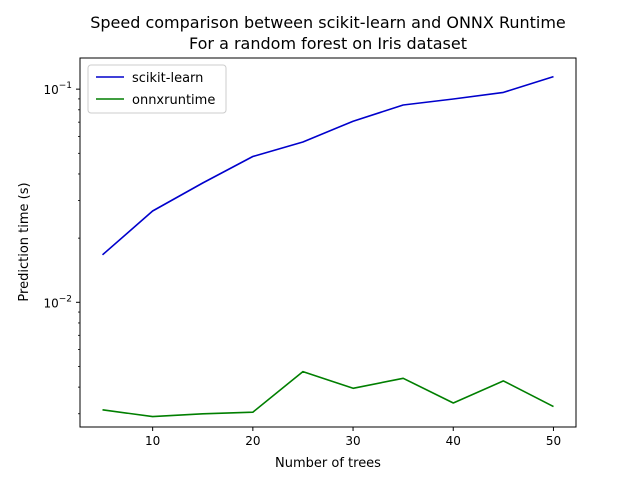 Image resolution: width=640 pixels, height=480 pixels. What do you see at coordinates (328, 43) in the screenshot?
I see `chart-subtitle: For a random forest on Iris dataset` at bounding box center [328, 43].